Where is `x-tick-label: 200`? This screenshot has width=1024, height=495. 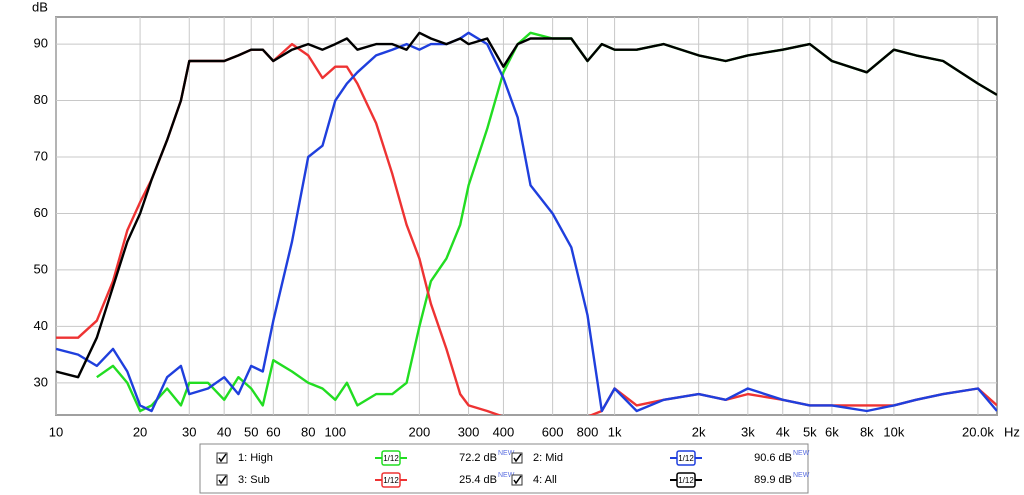 x-tick-label: 200 is located at coordinates (420, 431).